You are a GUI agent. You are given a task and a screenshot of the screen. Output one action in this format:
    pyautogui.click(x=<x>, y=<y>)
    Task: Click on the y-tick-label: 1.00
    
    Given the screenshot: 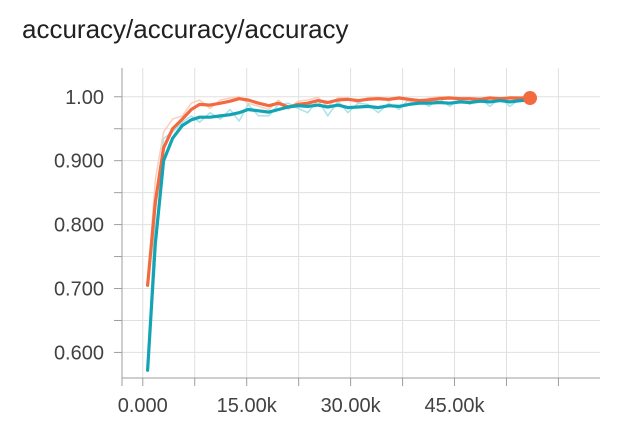 What is the action you would take?
    pyautogui.click(x=84, y=98)
    